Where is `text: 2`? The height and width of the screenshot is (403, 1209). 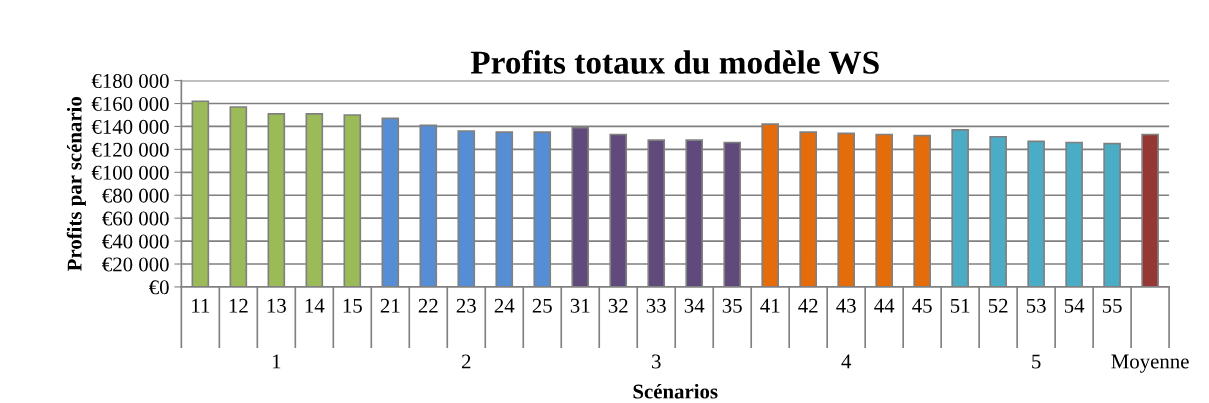 text: 2 is located at coordinates (466, 361).